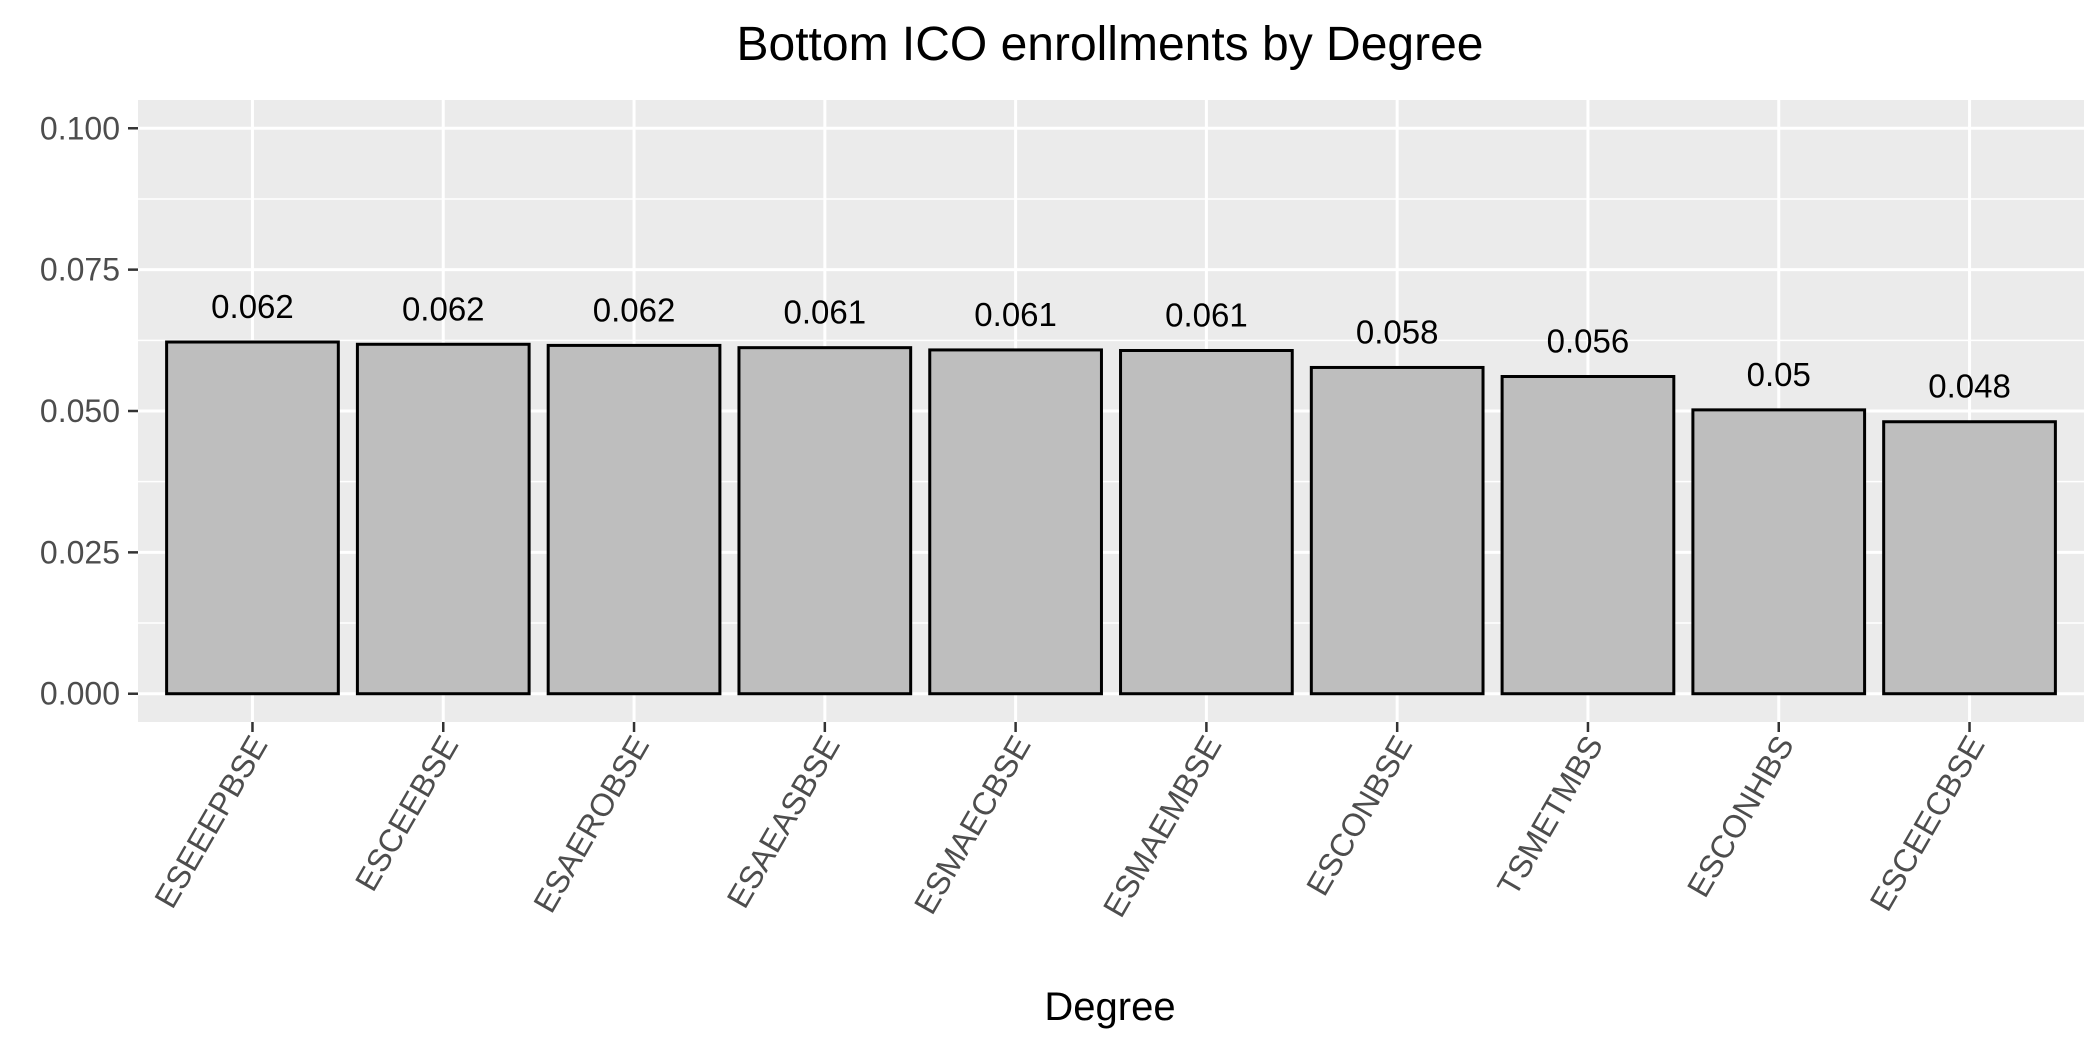  What do you see at coordinates (972, 825) in the screenshot?
I see `x-tick-label-esmaecbse: ESMAECBSE` at bounding box center [972, 825].